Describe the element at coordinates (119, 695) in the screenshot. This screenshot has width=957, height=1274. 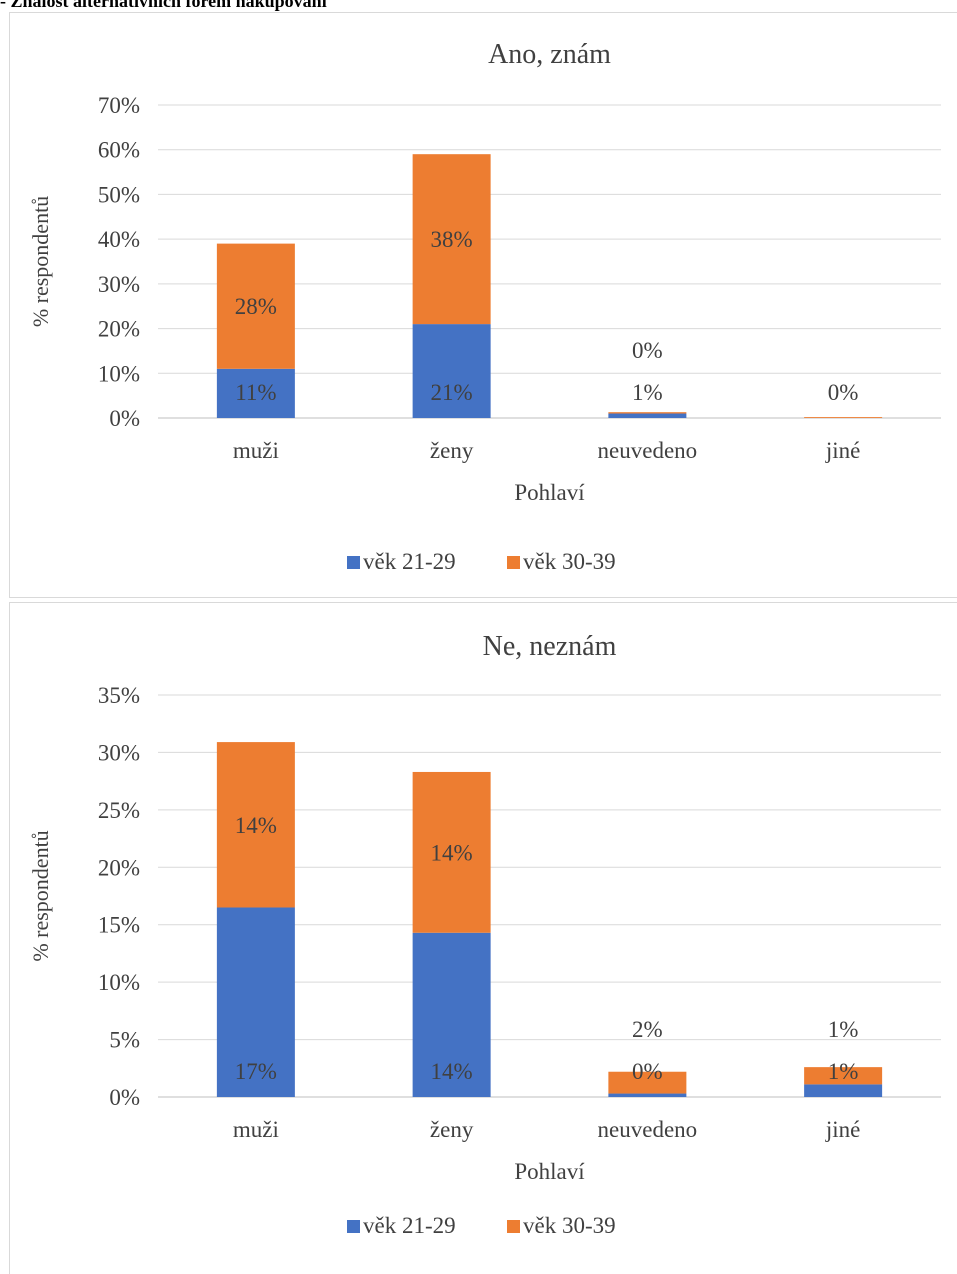
I see `y-tick-label: 35%` at that location.